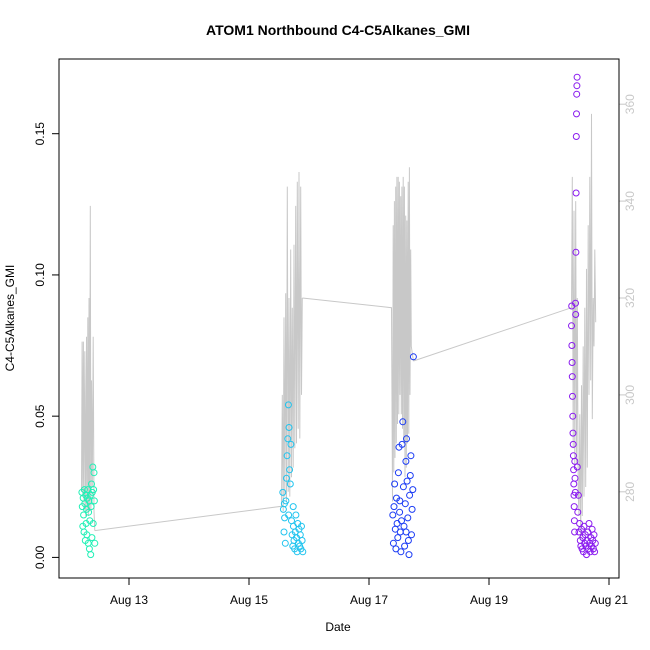 The image size is (650, 650). Describe the element at coordinates (10, 318) in the screenshot. I see `y-axis-label: C4-C5Alkanes_GMI` at that location.